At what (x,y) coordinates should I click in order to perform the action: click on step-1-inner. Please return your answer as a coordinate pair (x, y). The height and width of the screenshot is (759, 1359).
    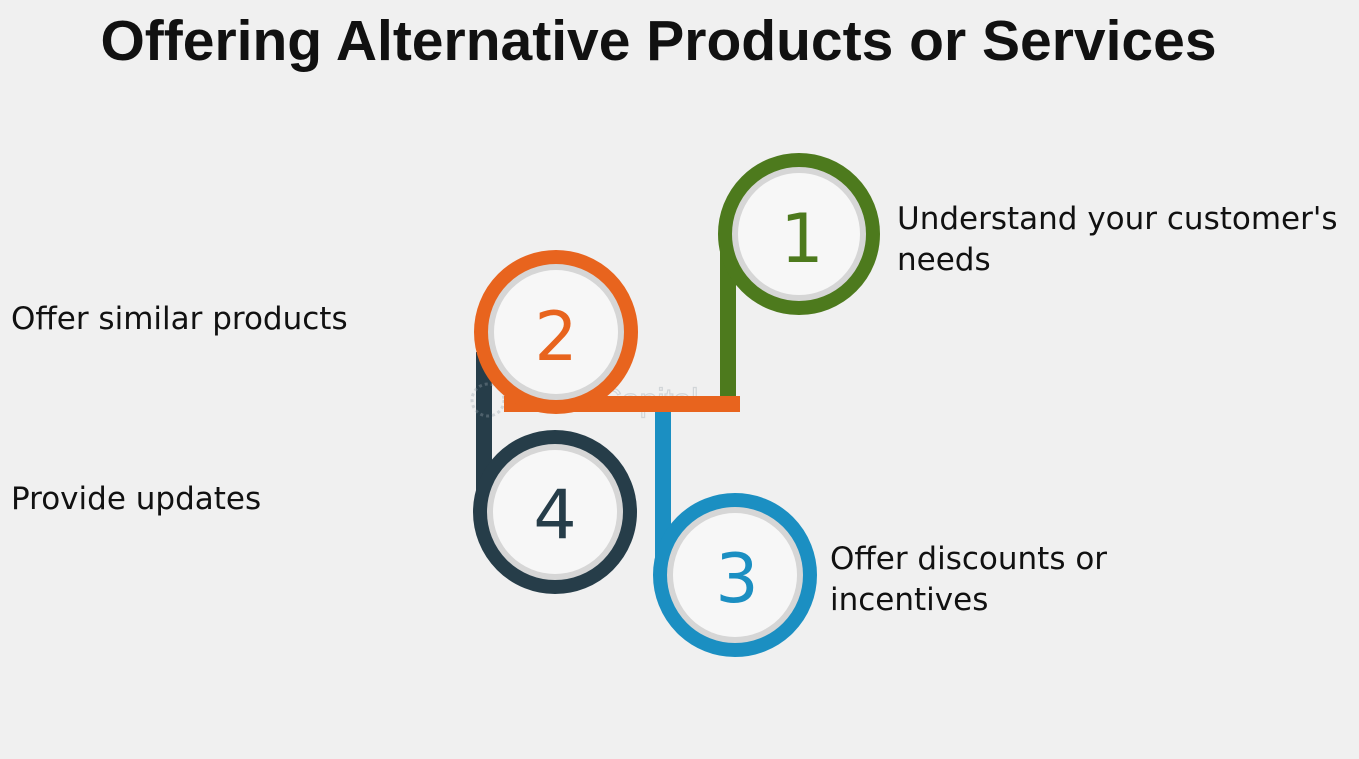
    Looking at the image, I should click on (799, 234).